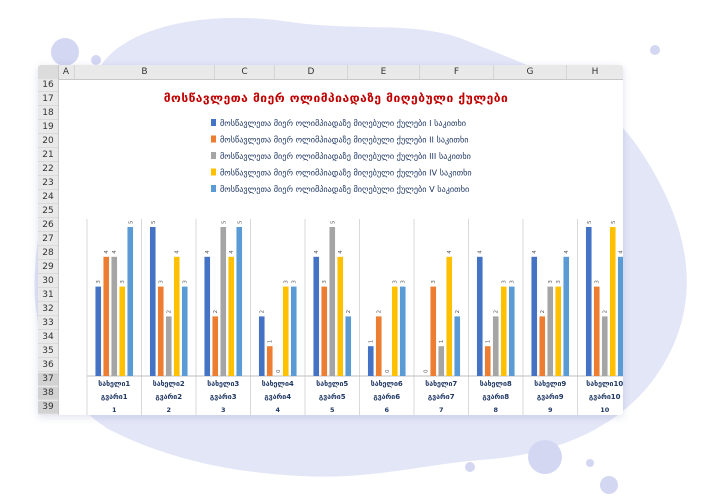  Describe the element at coordinates (48, 351) in the screenshot. I see `row-header: 35` at that location.